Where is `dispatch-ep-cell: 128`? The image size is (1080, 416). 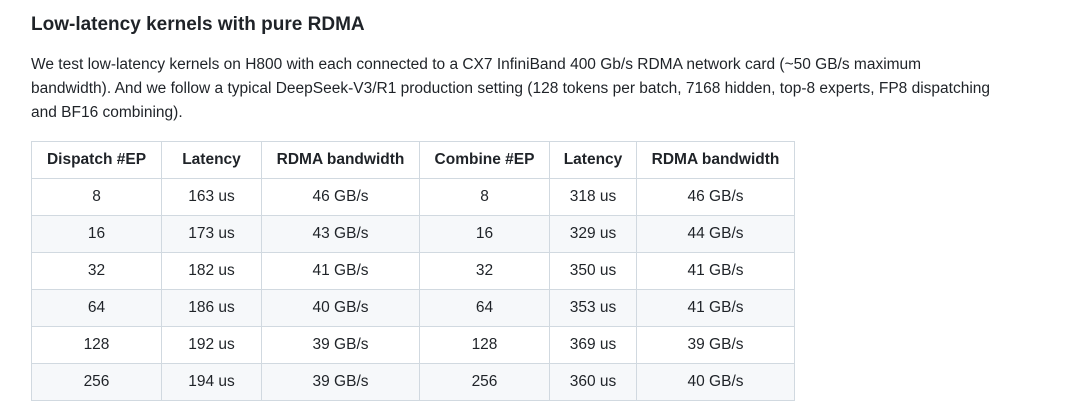 dispatch-ep-cell: 128 is located at coordinates (96, 345).